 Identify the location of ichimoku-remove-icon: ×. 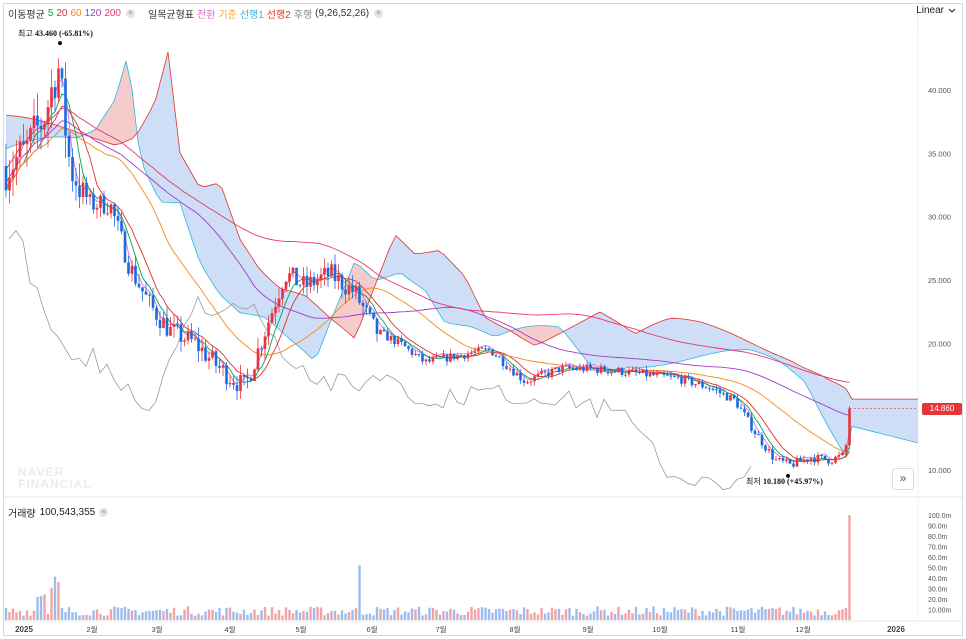
(379, 13).